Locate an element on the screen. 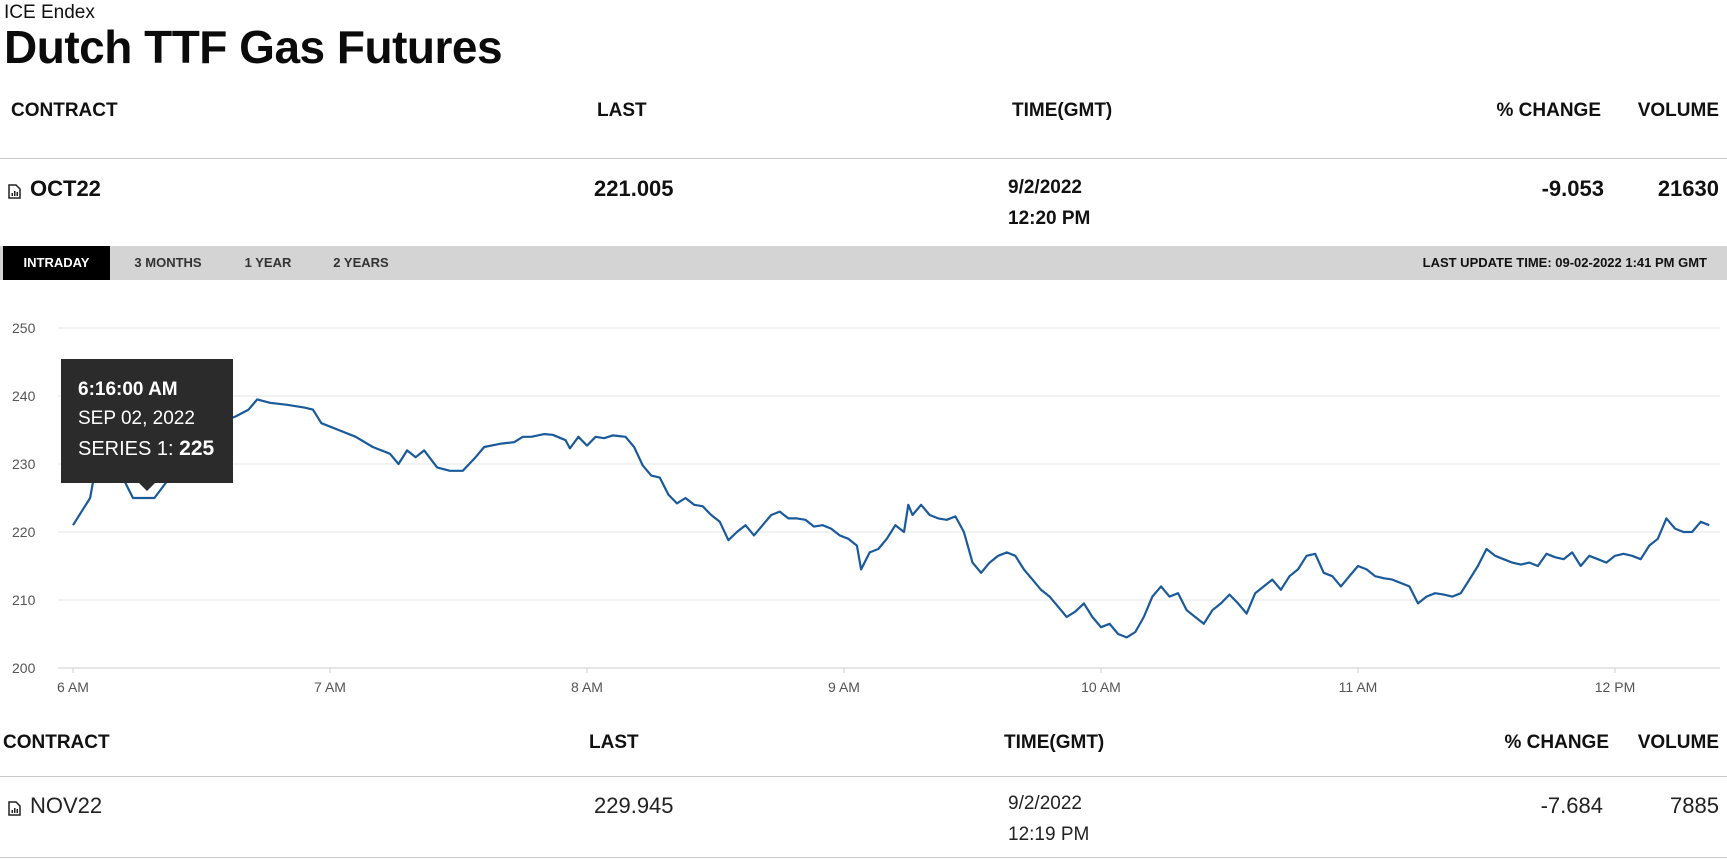  x-tick-label: 8 AM is located at coordinates (587, 687).